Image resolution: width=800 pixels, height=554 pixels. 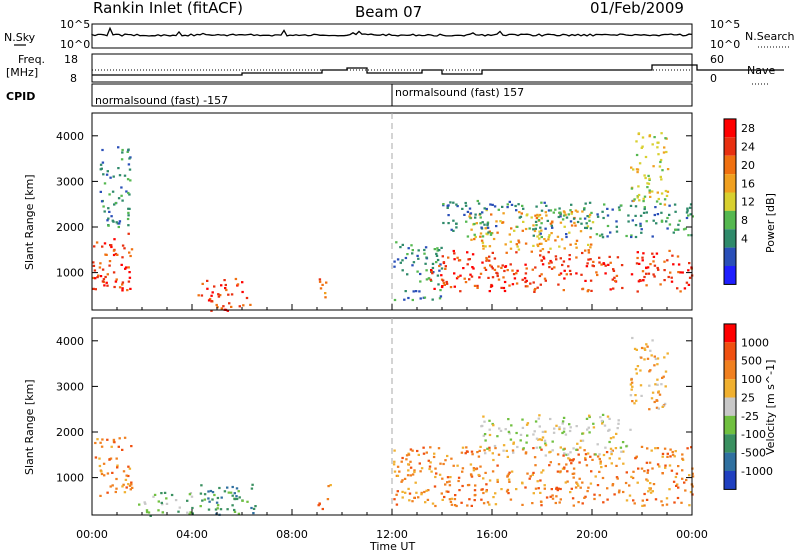 What do you see at coordinates (744, 238) in the screenshot?
I see `colorbar-tick-label: 4` at bounding box center [744, 238].